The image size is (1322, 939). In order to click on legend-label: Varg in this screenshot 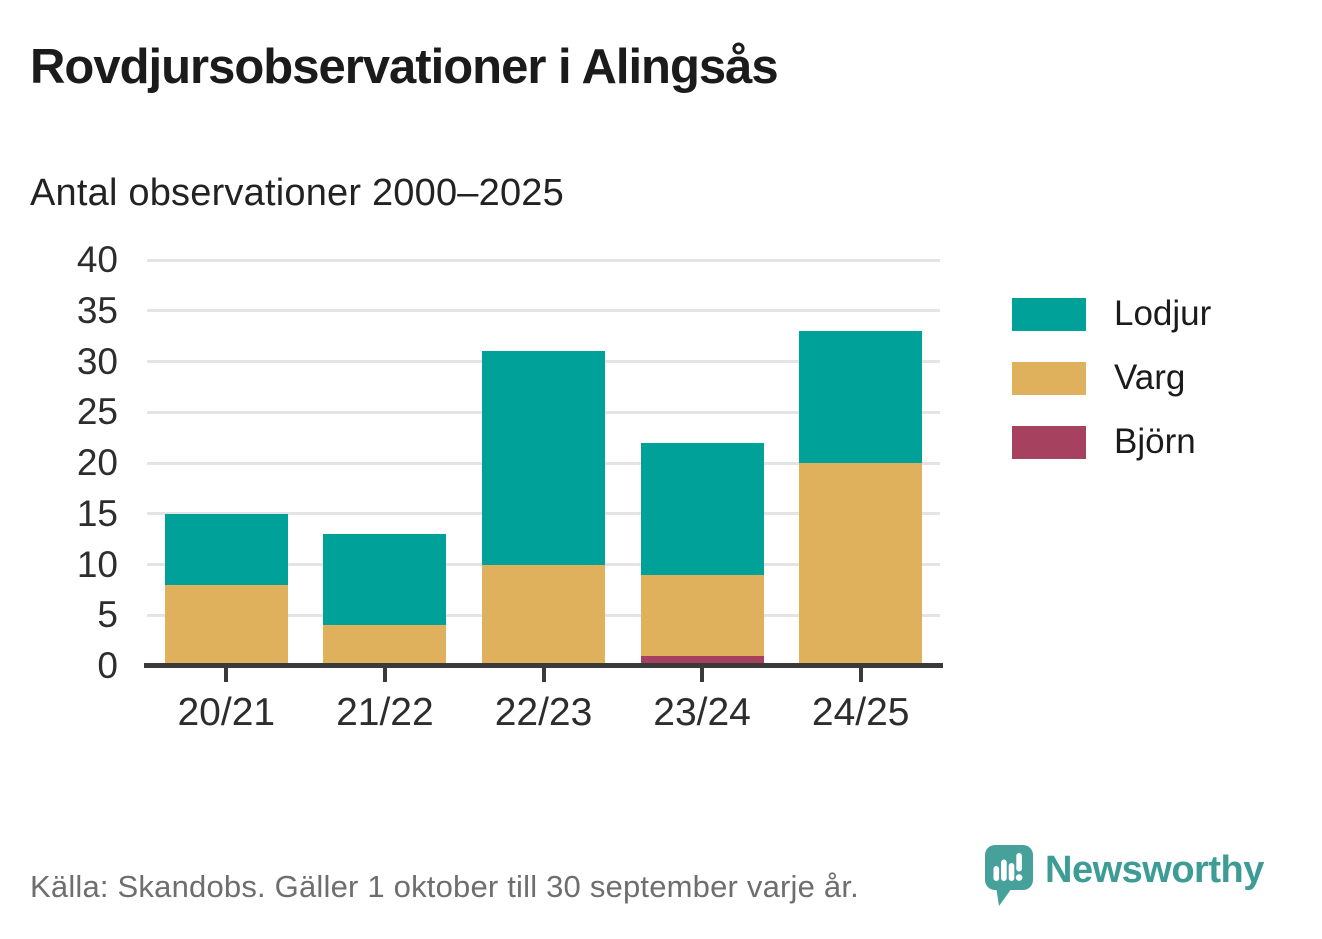, I will do `click(1150, 377)`.